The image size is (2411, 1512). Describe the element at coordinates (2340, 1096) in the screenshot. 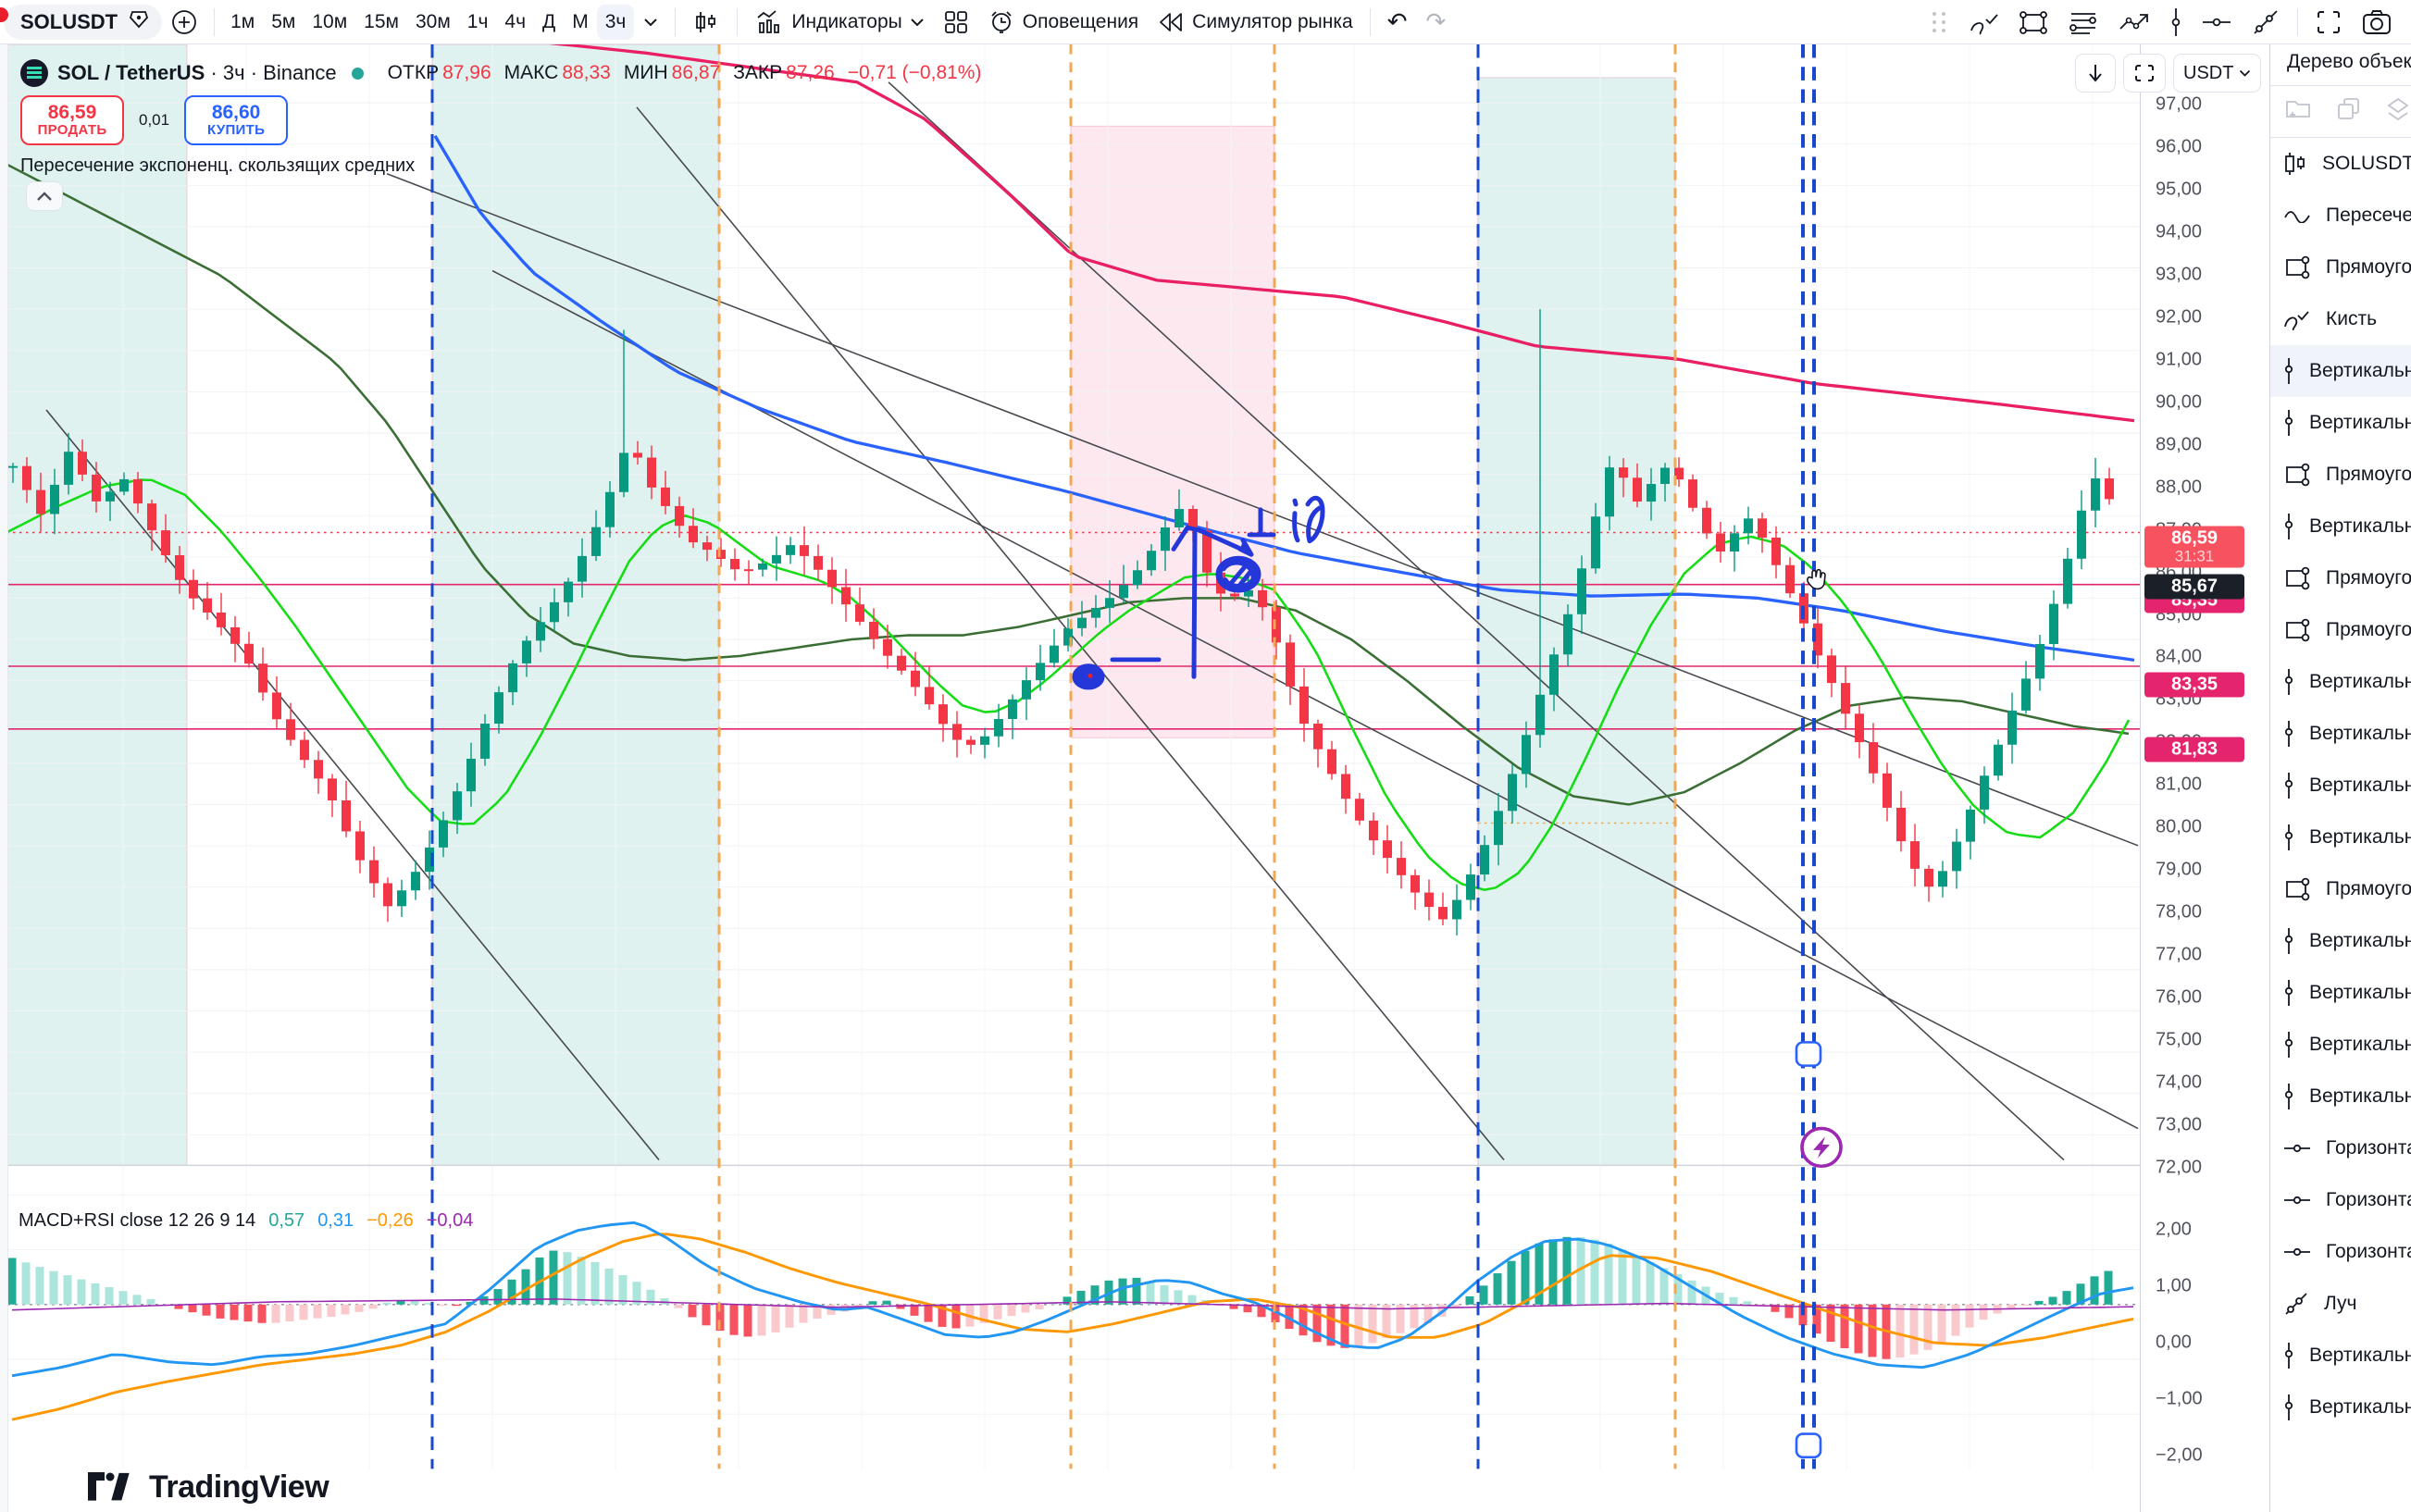

I see `object-tree-item-18: Вертикальна` at that location.